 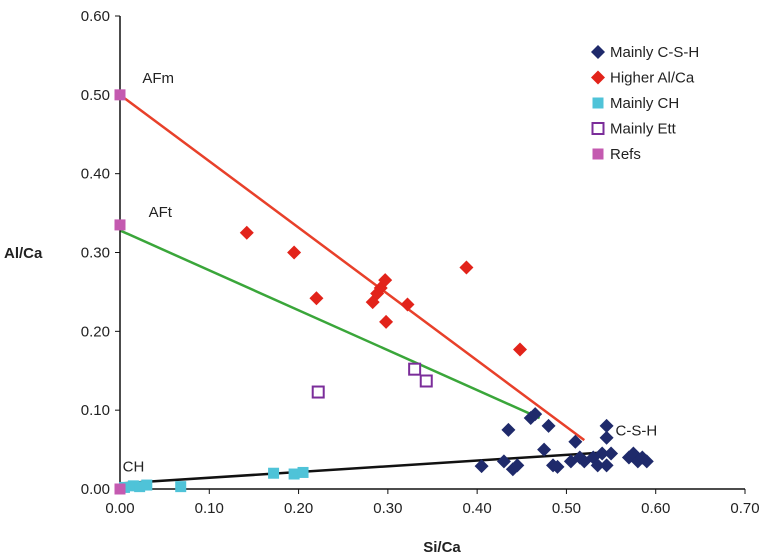 I want to click on x-tick-label: 0.50, so click(x=566, y=508).